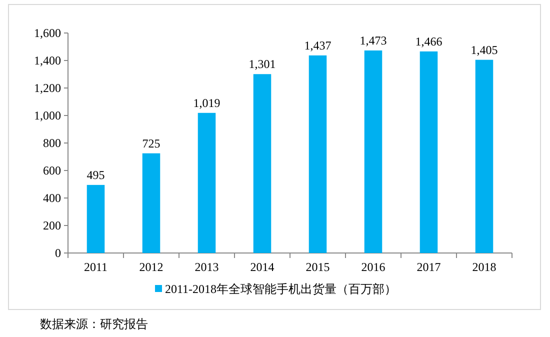 This screenshot has height=337, width=550. What do you see at coordinates (373, 267) in the screenshot?
I see `x-tick-label: 2016` at bounding box center [373, 267].